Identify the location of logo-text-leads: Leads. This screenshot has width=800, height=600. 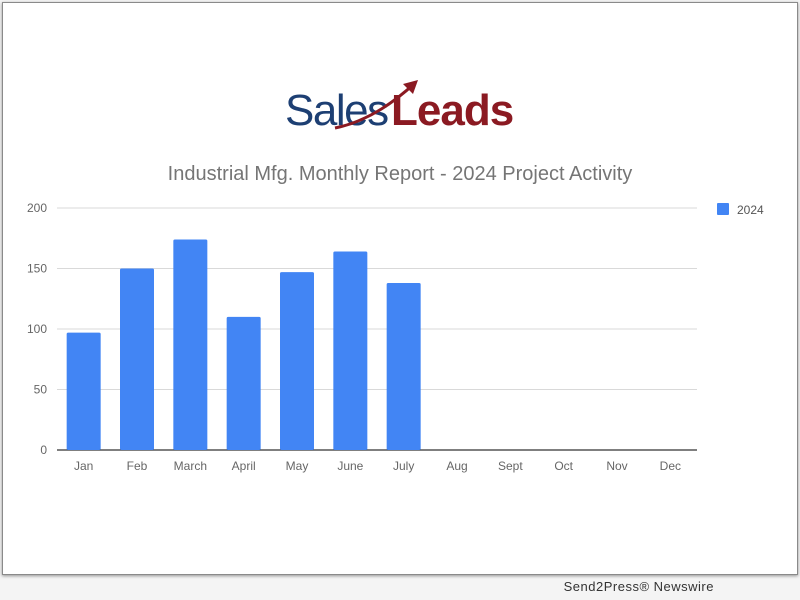
(452, 110).